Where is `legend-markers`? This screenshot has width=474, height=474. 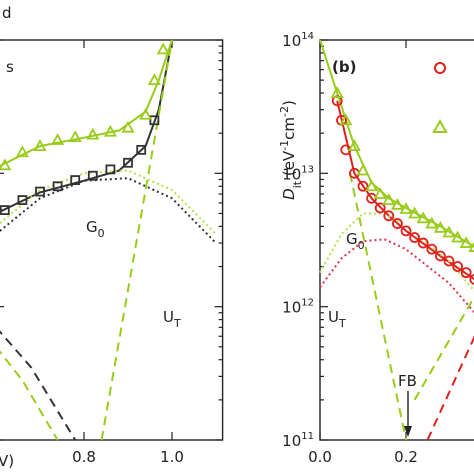 legend-markers is located at coordinates (440, 97).